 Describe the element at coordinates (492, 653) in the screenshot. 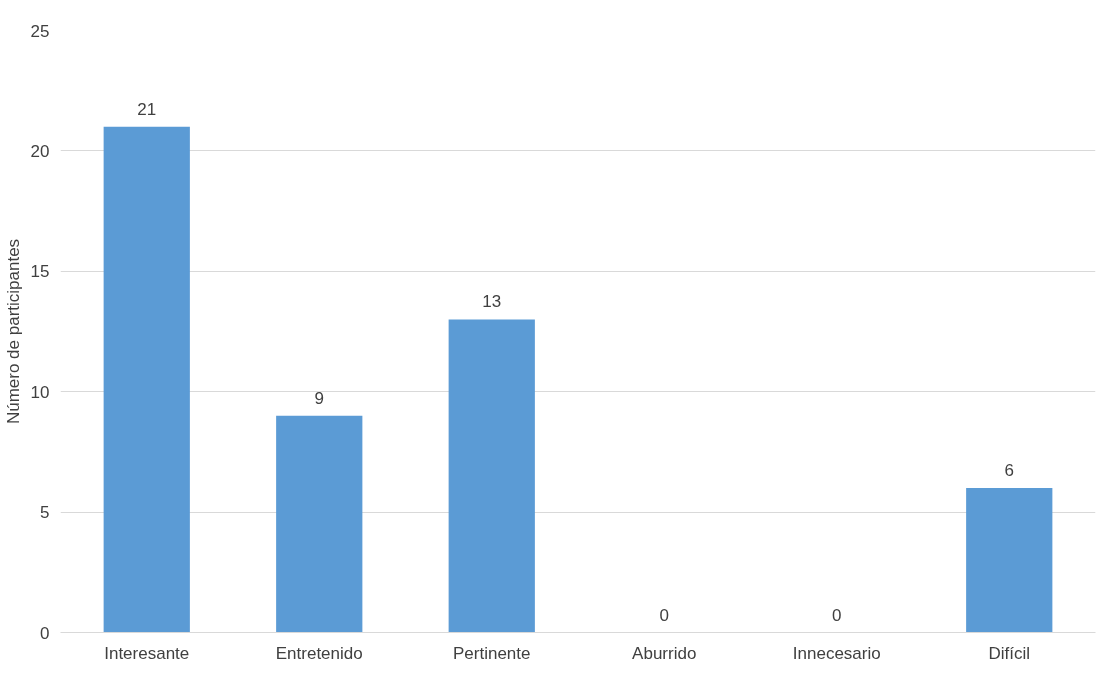

I see `x-tick-label: Pertinente` at that location.